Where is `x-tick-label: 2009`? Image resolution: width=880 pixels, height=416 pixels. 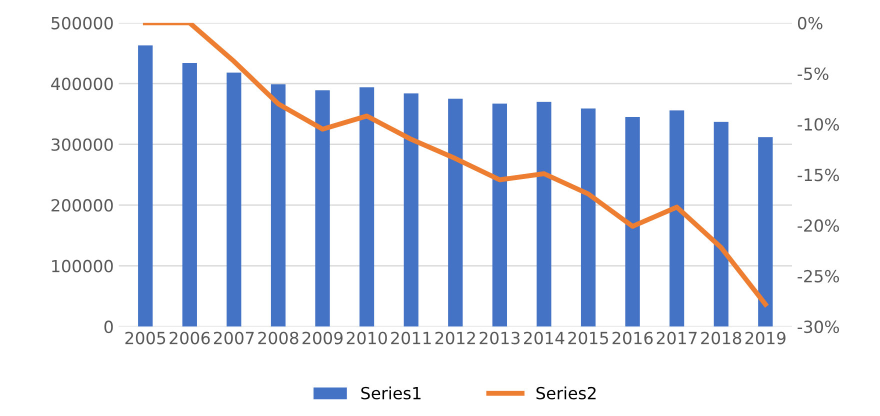
x-tick-label: 2009 is located at coordinates (322, 338).